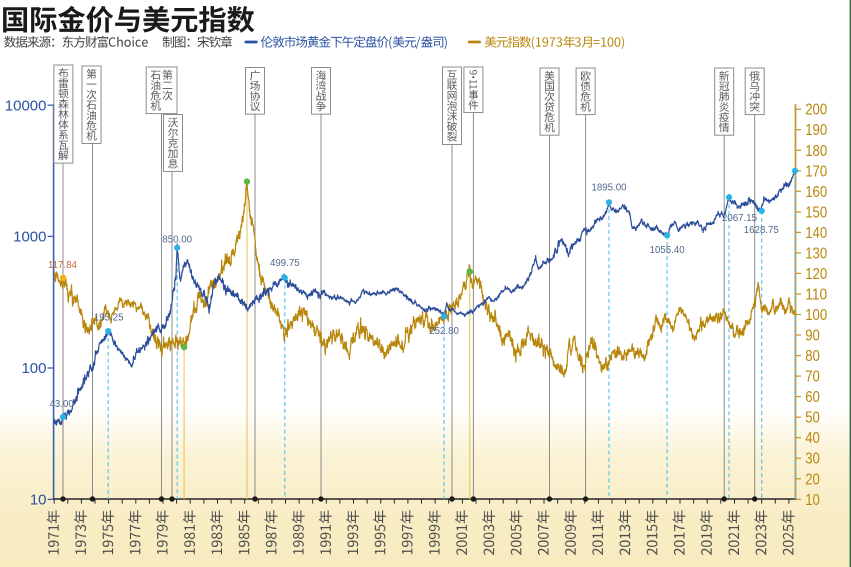  What do you see at coordinates (26, 105) in the screenshot?
I see `svg-text: 10000` at bounding box center [26, 105].